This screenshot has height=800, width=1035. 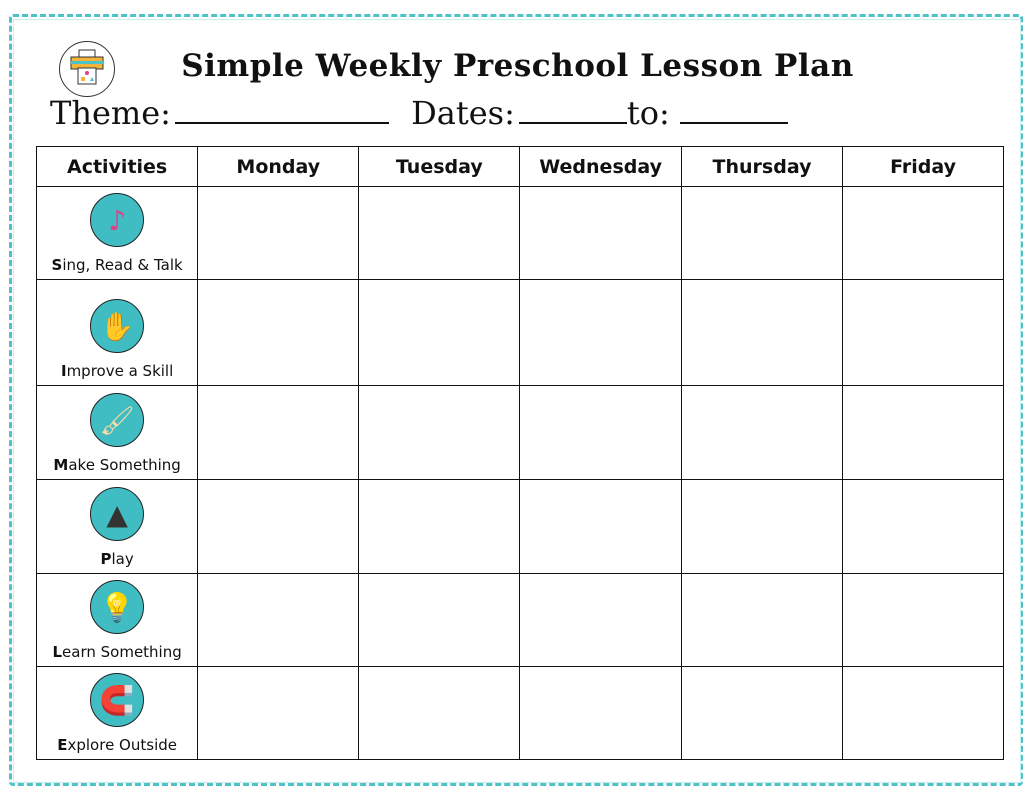 I want to click on activity-cell: 🧲 Explore Outside, so click(x=117, y=713).